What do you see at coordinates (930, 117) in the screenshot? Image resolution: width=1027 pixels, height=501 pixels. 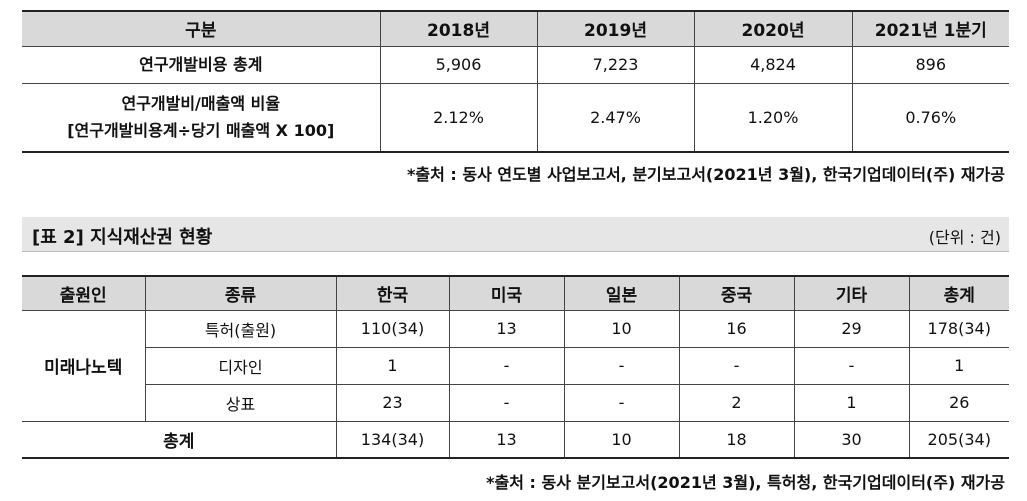 I see `table-cell: 0.76%` at bounding box center [930, 117].